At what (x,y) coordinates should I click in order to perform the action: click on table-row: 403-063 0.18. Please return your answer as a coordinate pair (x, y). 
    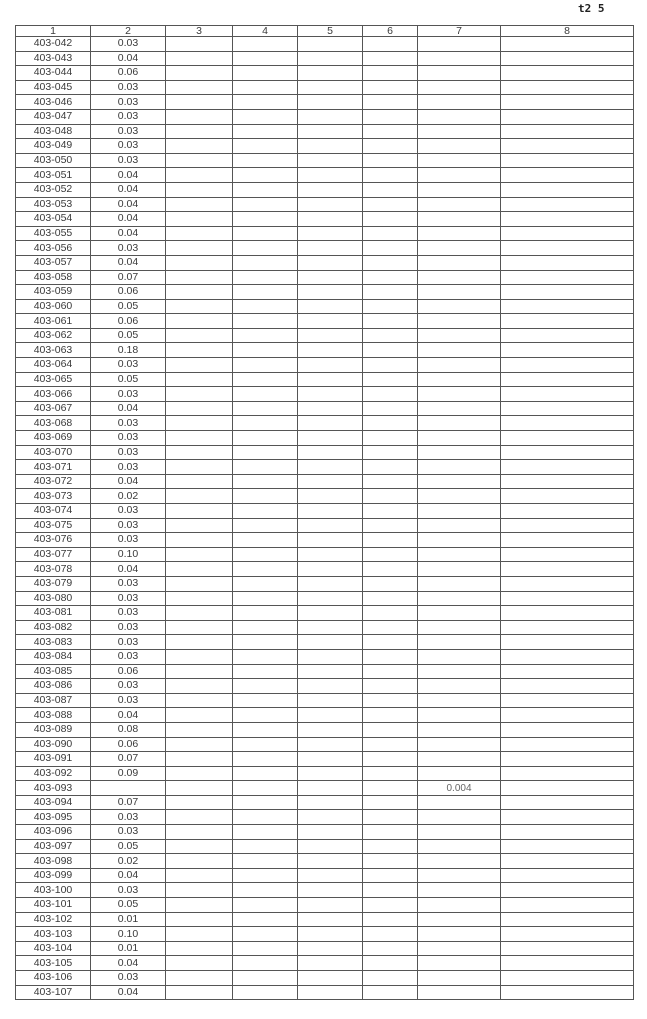
    Looking at the image, I should click on (324, 350).